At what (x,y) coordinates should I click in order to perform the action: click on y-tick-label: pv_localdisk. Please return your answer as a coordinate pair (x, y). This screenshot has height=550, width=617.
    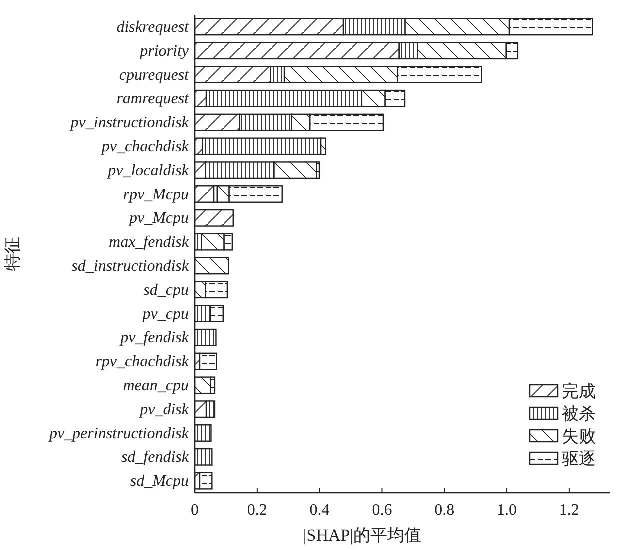
    Looking at the image, I should click on (148, 171).